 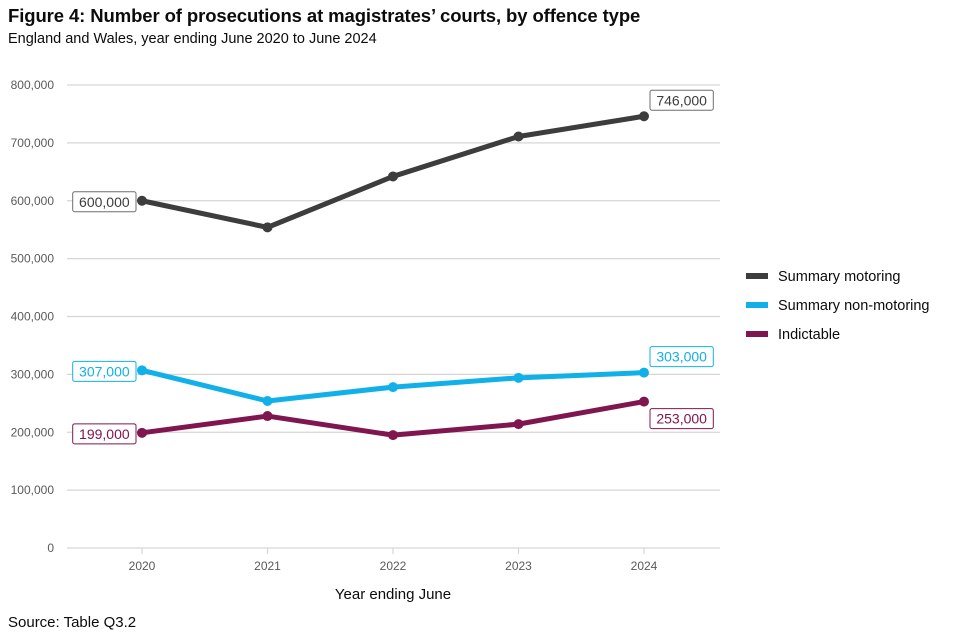 I want to click on legend-item: Summary motoring, so click(x=823, y=277).